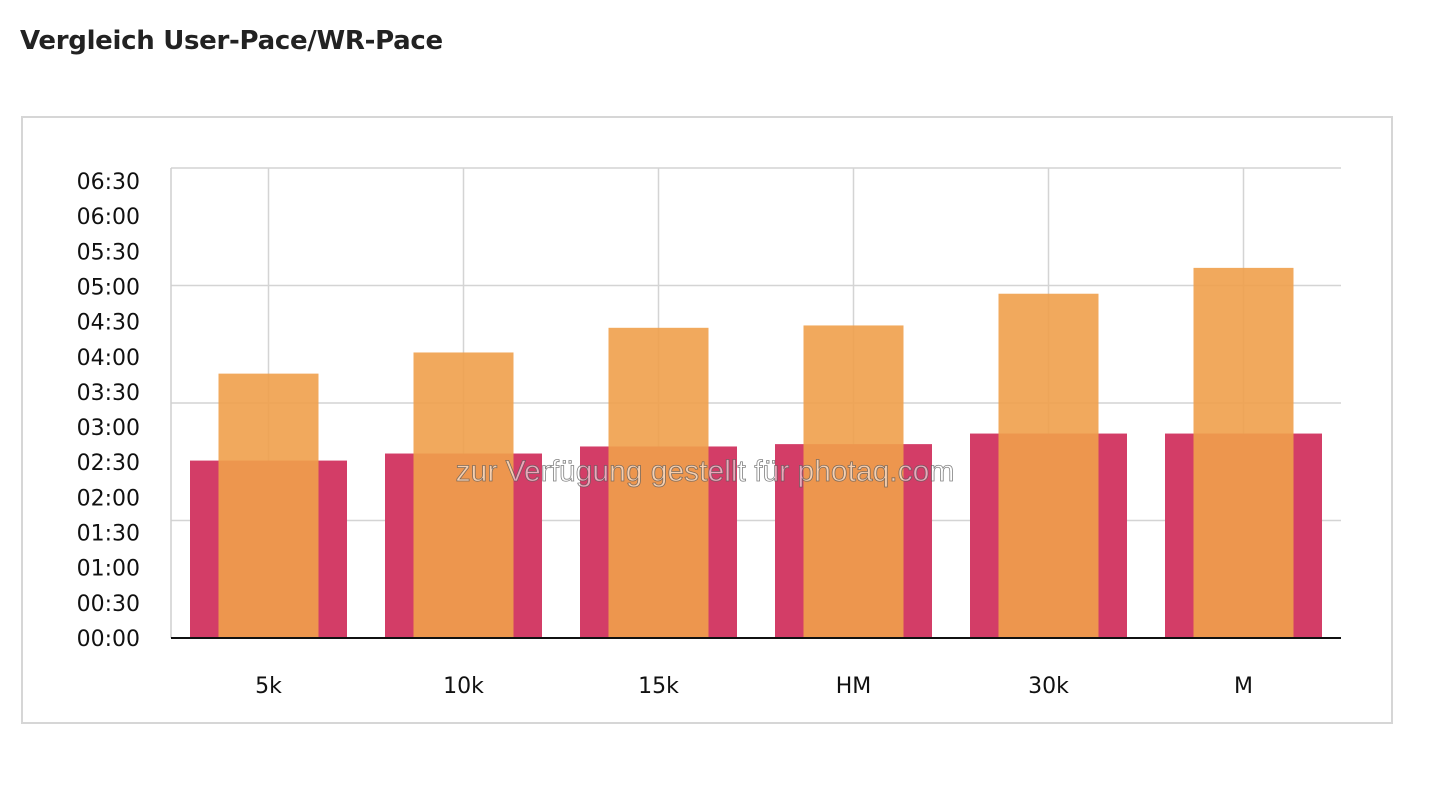  Describe the element at coordinates (108, 498) in the screenshot. I see `y-tick-label: 02:00` at that location.